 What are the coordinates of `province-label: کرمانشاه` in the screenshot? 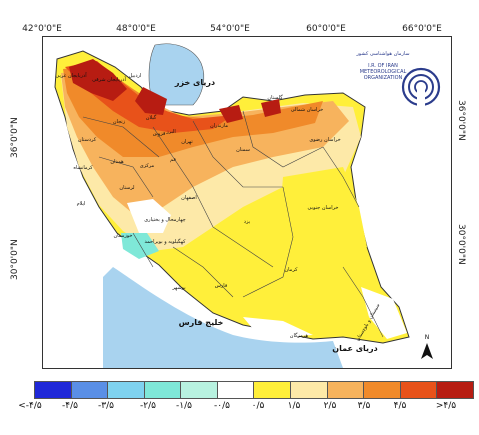 It's located at (83, 168).